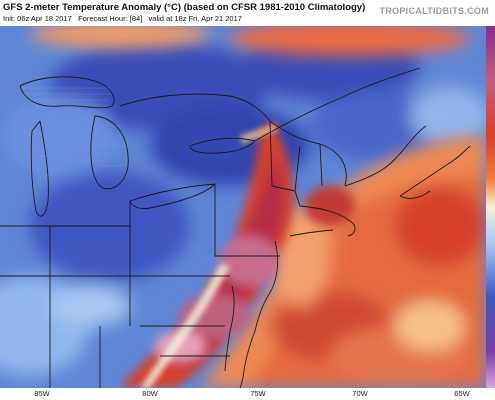  Describe the element at coordinates (258, 393) in the screenshot. I see `tick-label: 75W` at that location.